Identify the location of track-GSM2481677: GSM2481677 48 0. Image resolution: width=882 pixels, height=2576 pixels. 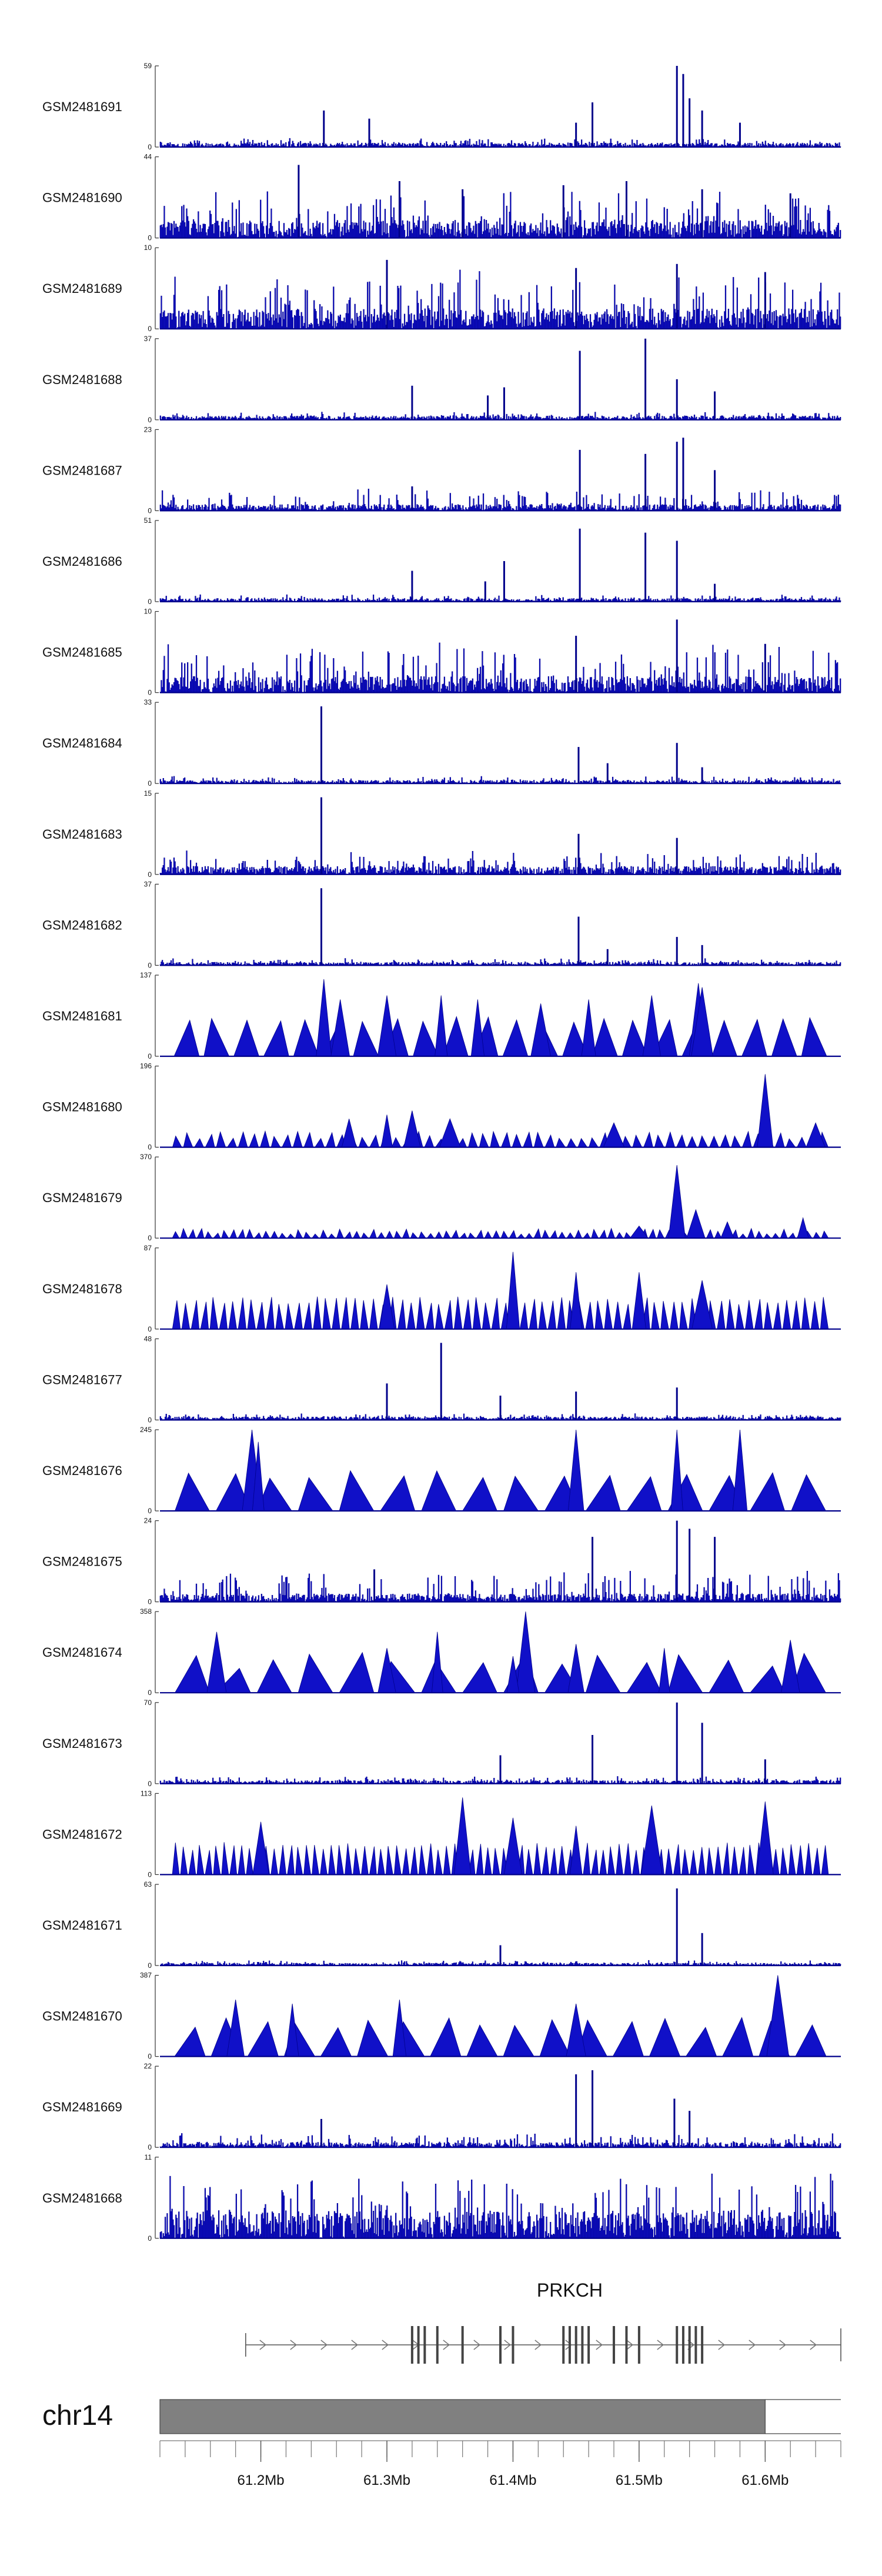
(441, 1379).